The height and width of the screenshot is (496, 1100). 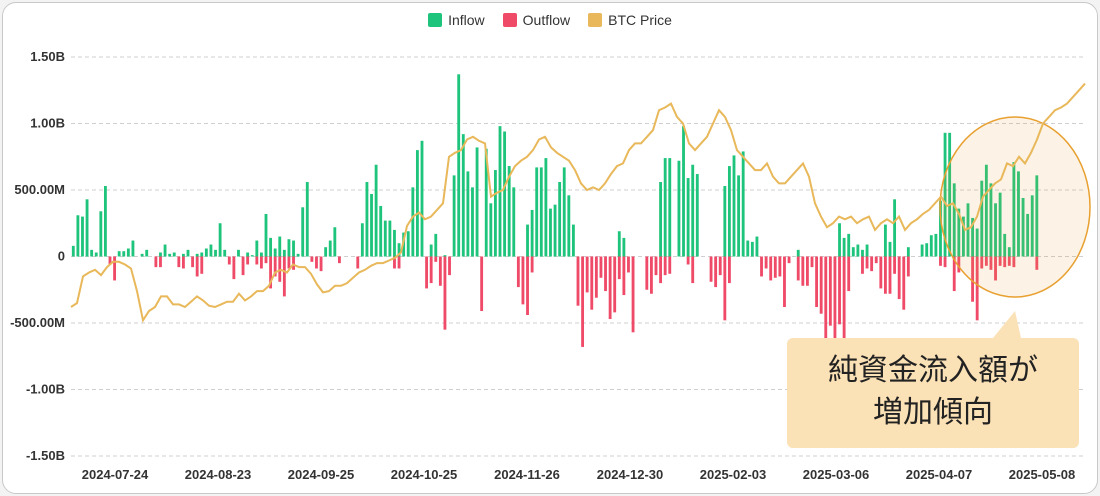 I want to click on callout-pointer, so click(x=1007, y=324).